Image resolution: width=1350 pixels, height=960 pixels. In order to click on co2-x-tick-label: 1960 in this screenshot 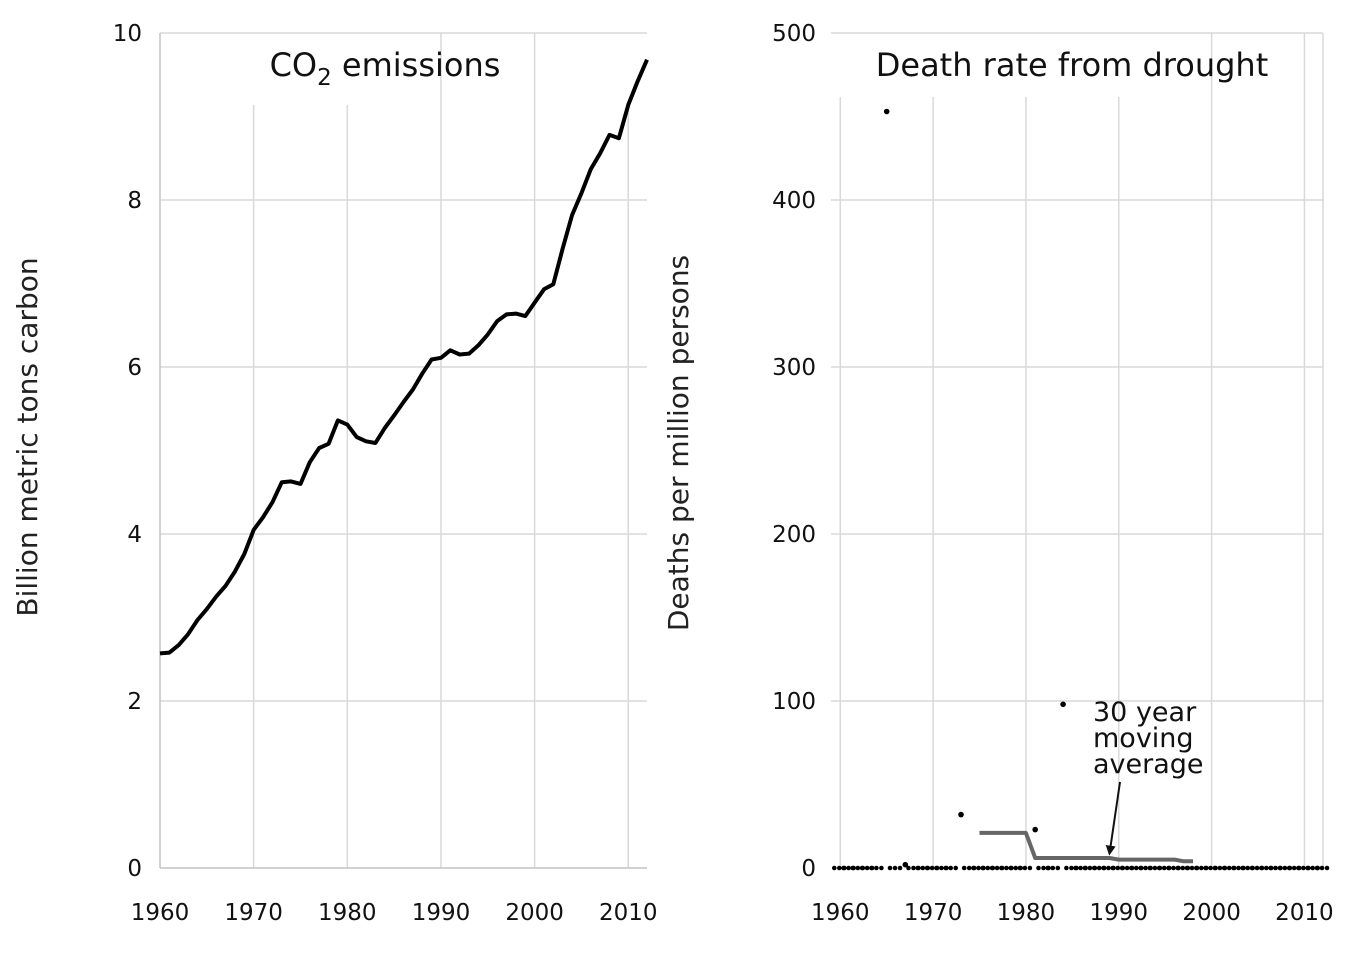, I will do `click(160, 913)`.